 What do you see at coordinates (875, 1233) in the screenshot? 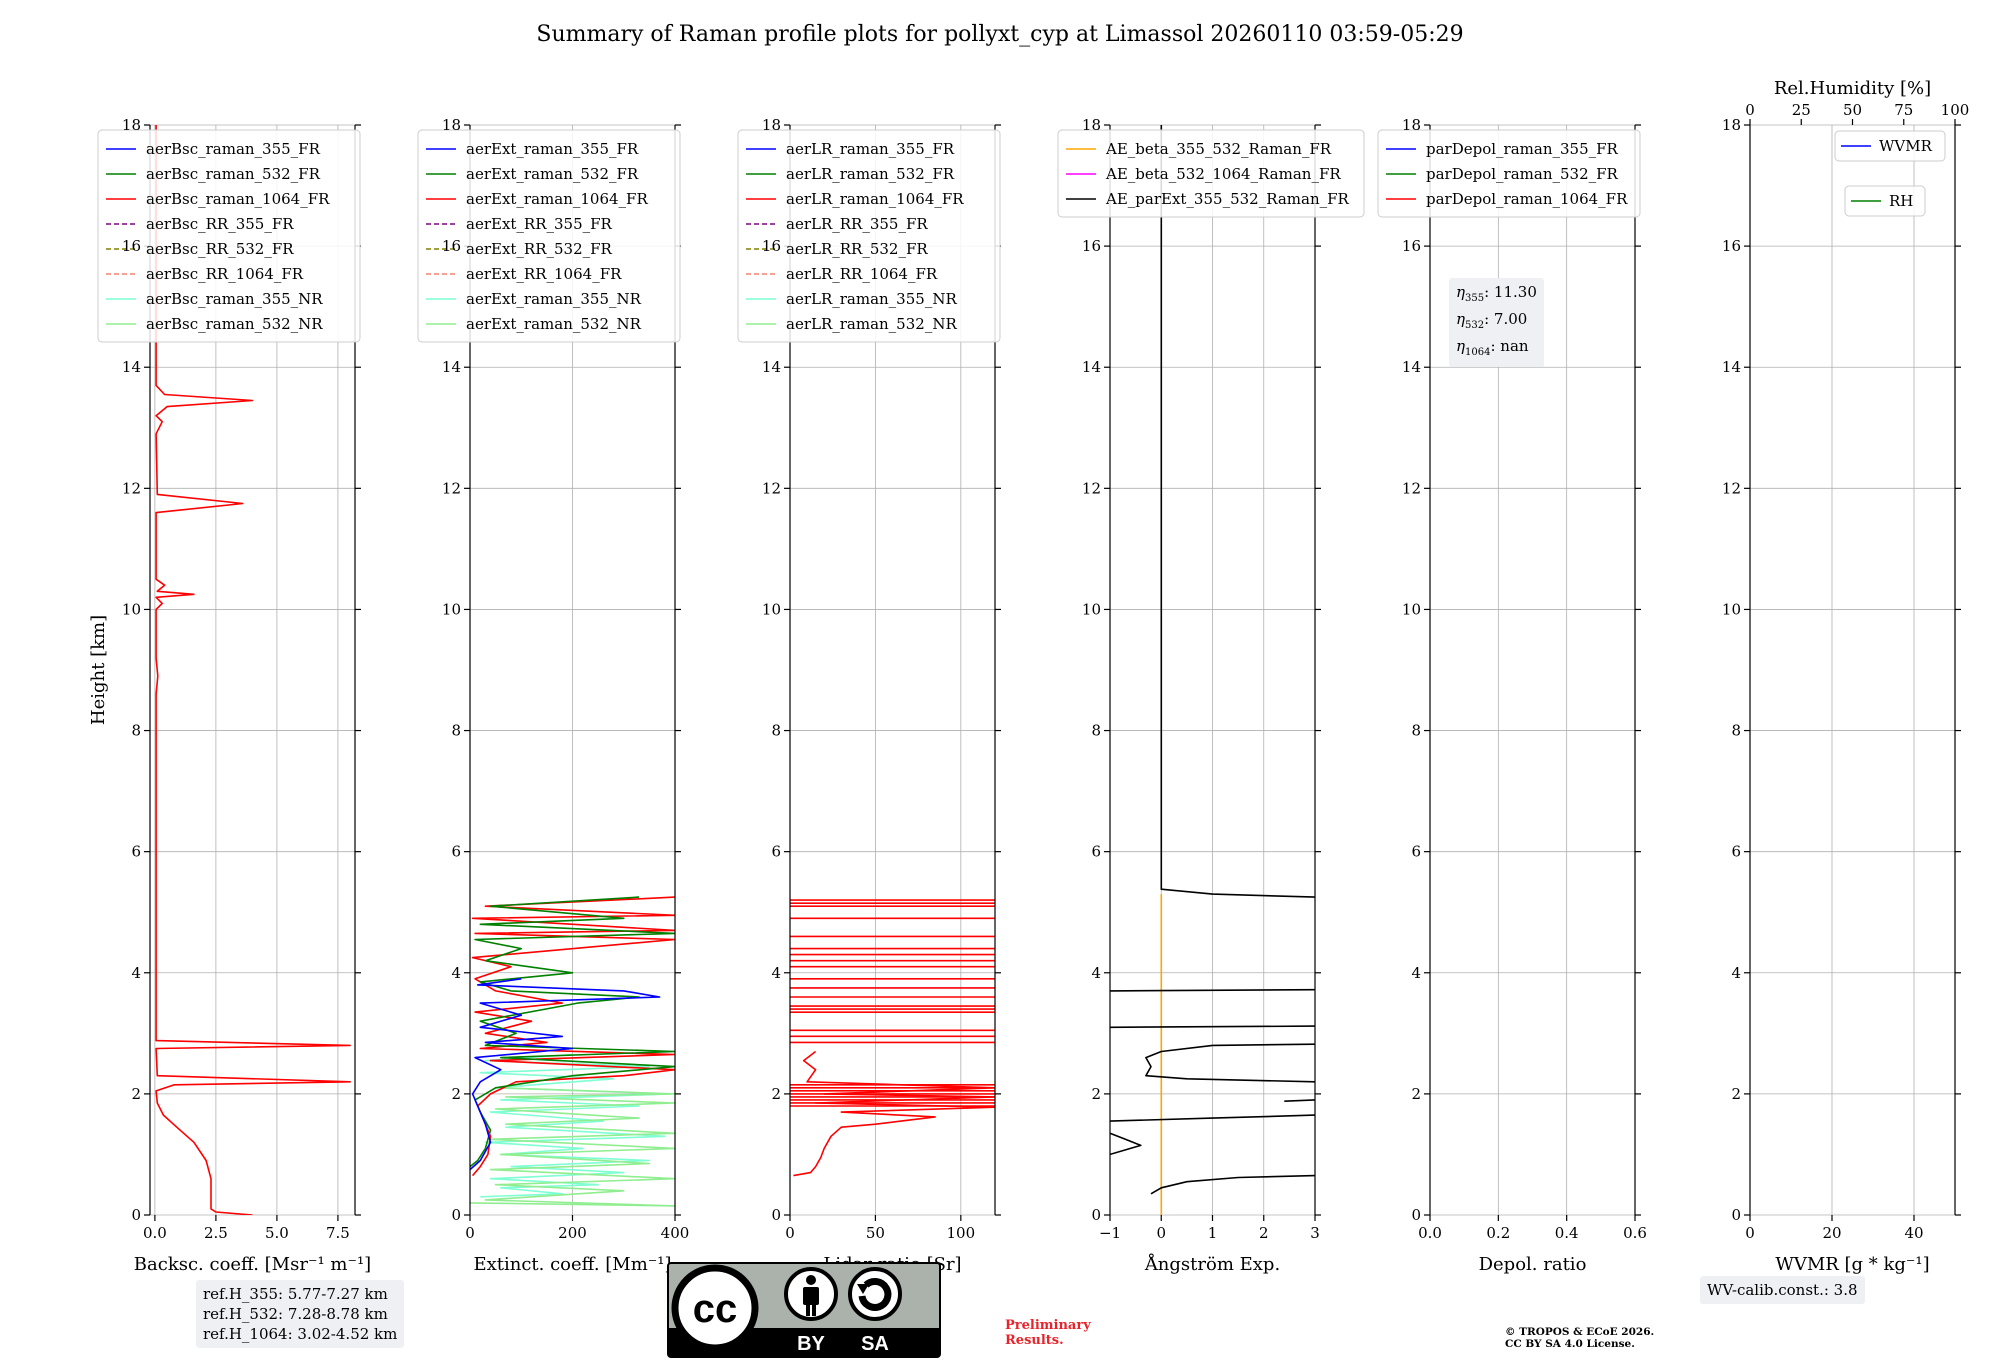
I see `x-tick-label: 50` at bounding box center [875, 1233].